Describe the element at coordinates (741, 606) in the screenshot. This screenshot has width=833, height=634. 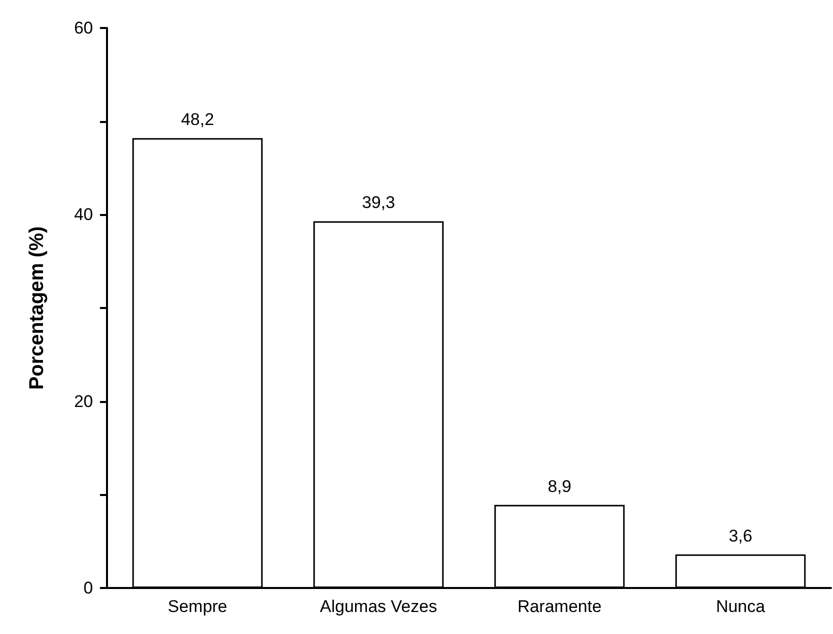
I see `x-tick-label: Nunca` at that location.